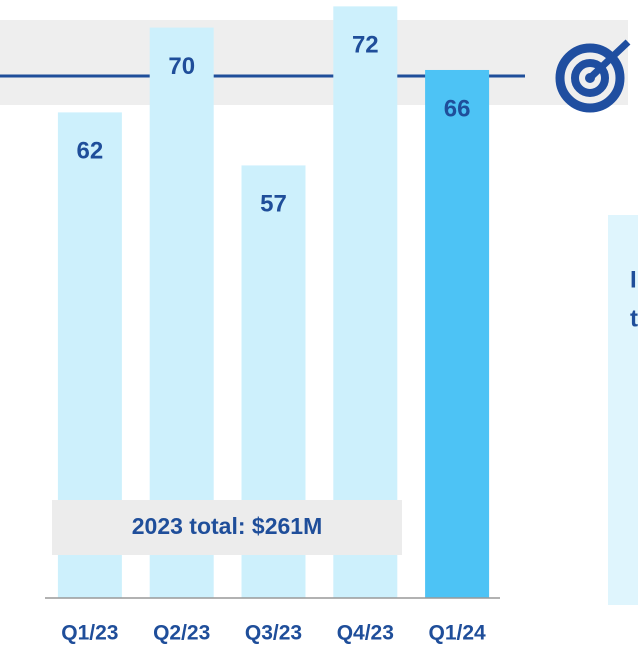 The image size is (638, 646). I want to click on value-label: 72, so click(365, 45).